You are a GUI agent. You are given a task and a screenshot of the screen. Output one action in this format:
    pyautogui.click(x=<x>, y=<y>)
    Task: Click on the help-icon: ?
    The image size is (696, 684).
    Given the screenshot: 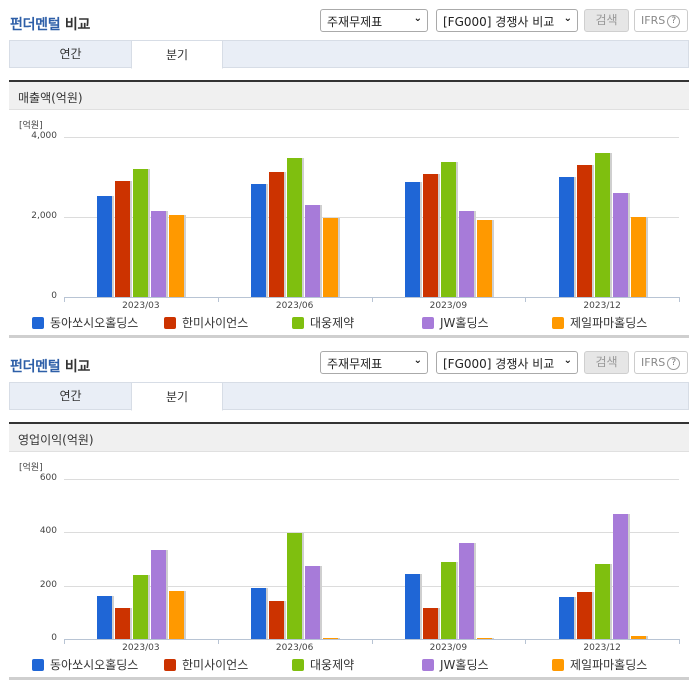 What is the action you would take?
    pyautogui.click(x=674, y=363)
    